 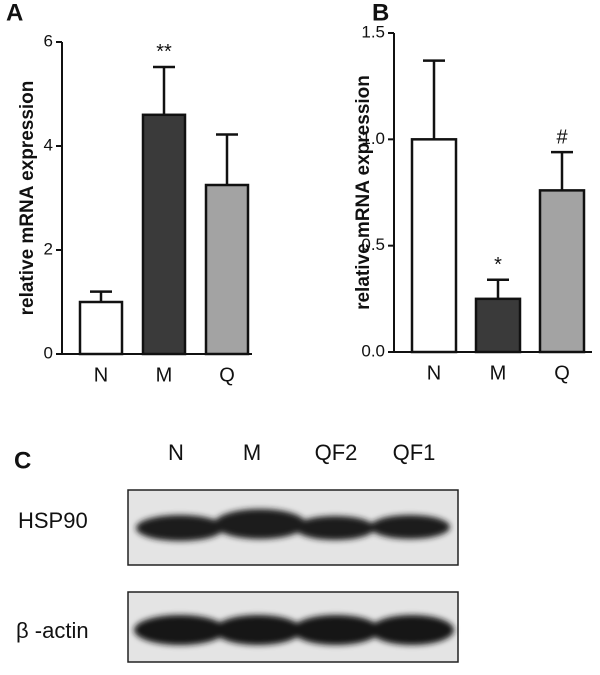 What do you see at coordinates (252, 452) in the screenshot?
I see `lane-label: M` at bounding box center [252, 452].